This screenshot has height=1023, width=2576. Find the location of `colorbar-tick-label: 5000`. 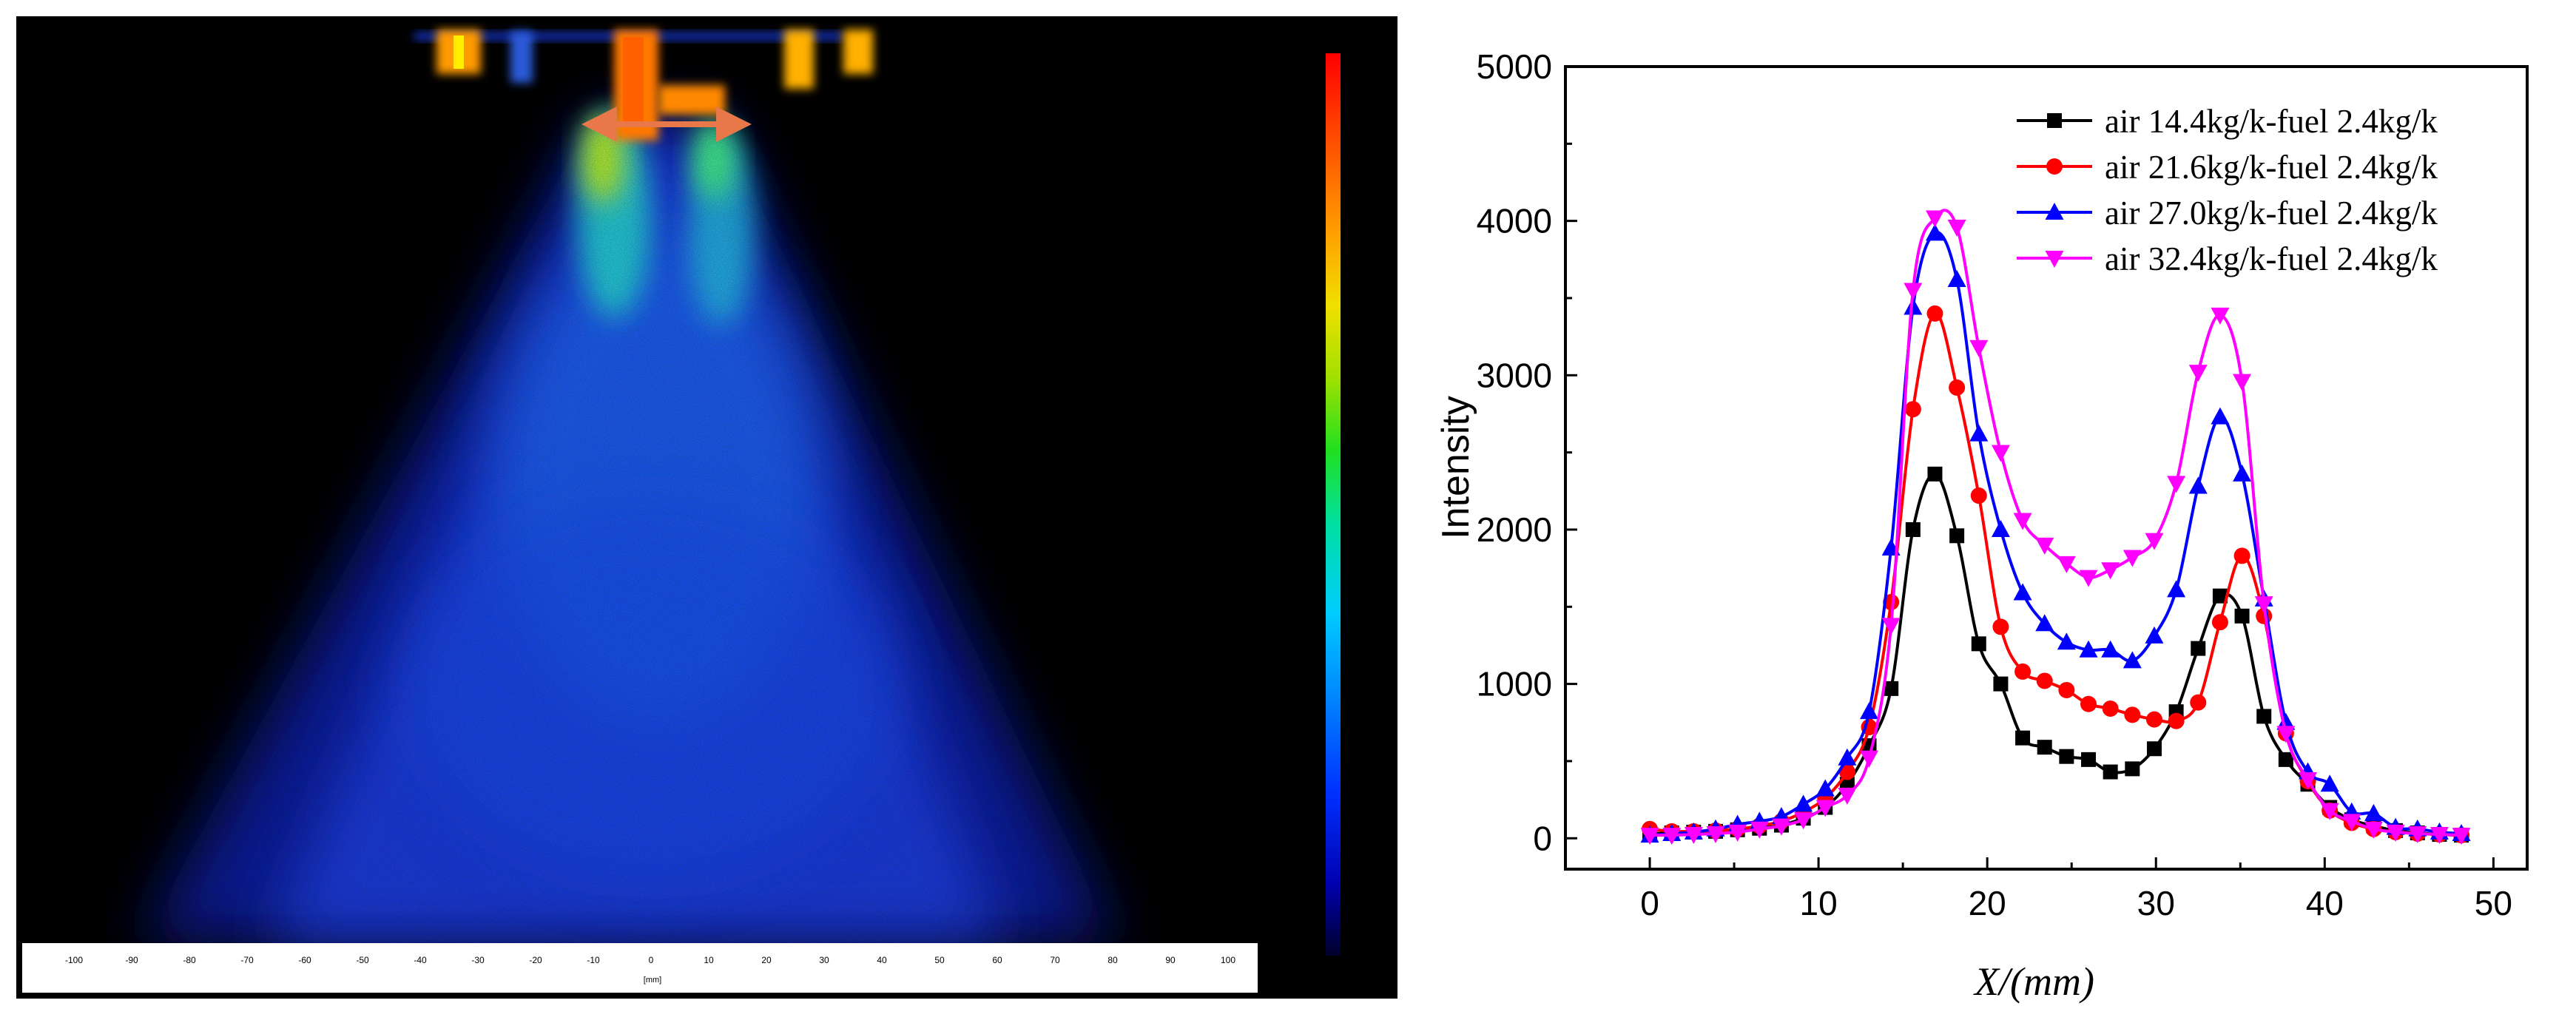

colorbar-tick-label: 5000 is located at coordinates (1356, 55).